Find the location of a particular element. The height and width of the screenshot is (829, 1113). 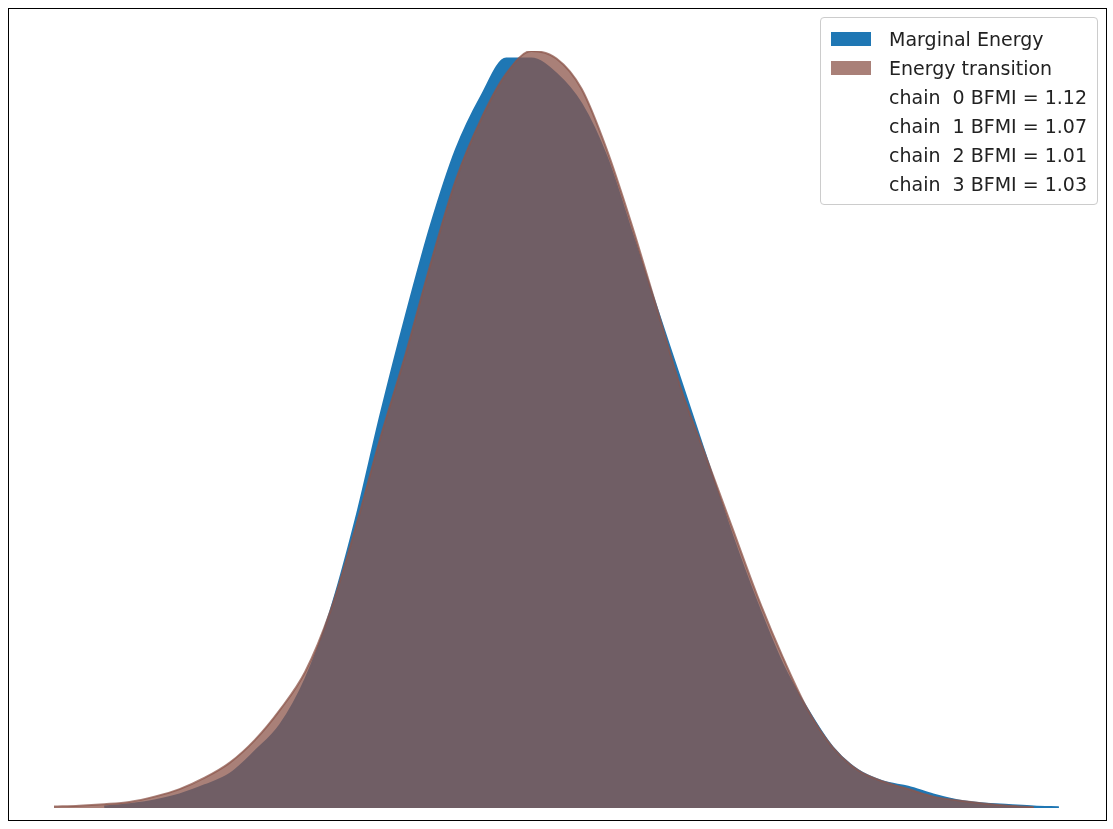

legend-label: Energy transition is located at coordinates (971, 67).